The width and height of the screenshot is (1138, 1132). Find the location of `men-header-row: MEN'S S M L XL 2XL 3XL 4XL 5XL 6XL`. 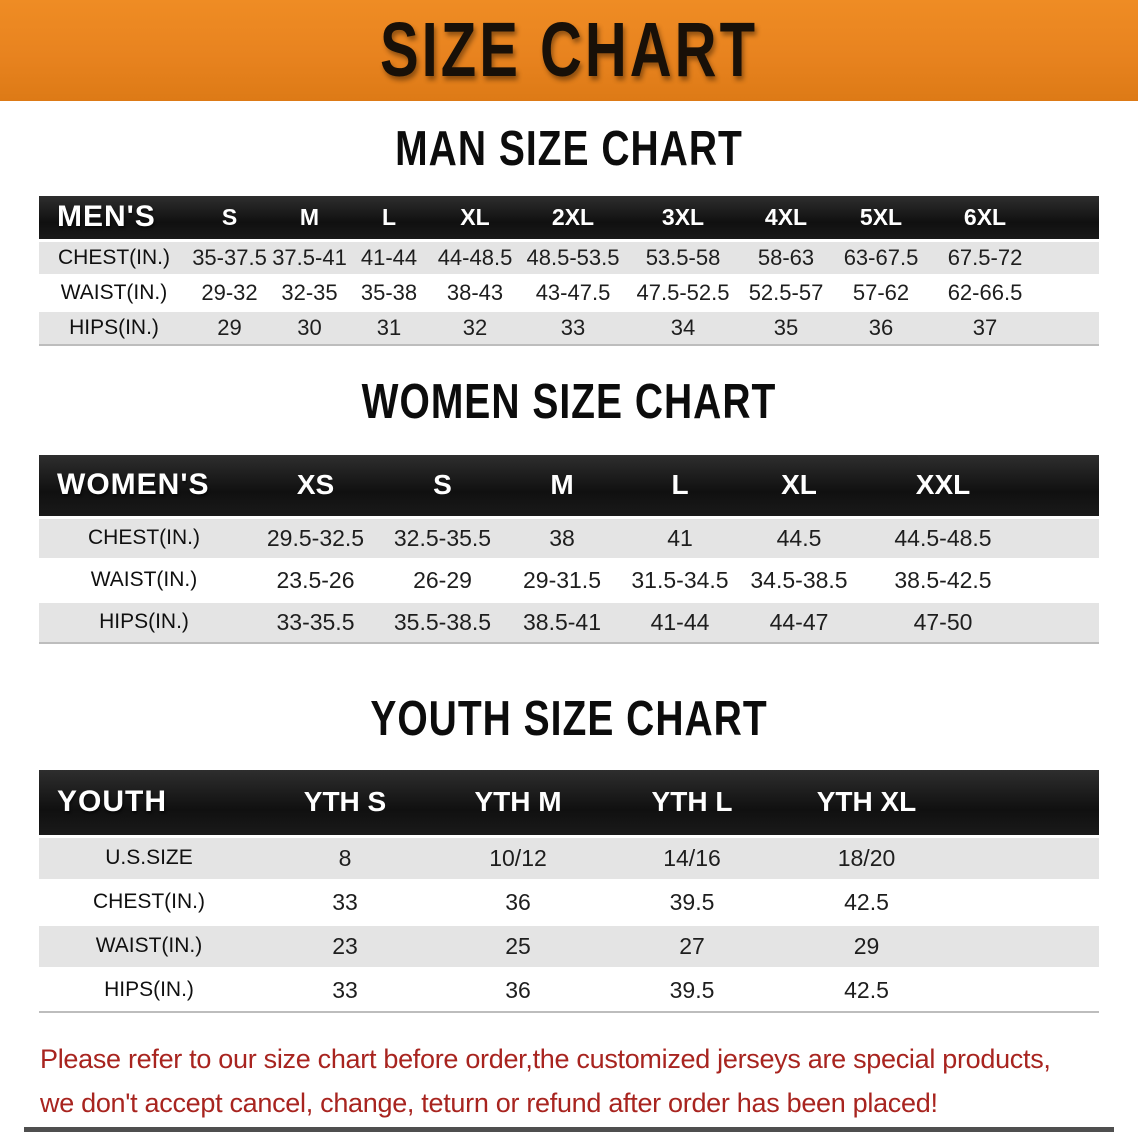

men-header-row: MEN'S S M L XL 2XL 3XL 4XL 5XL 6XL is located at coordinates (569, 218).